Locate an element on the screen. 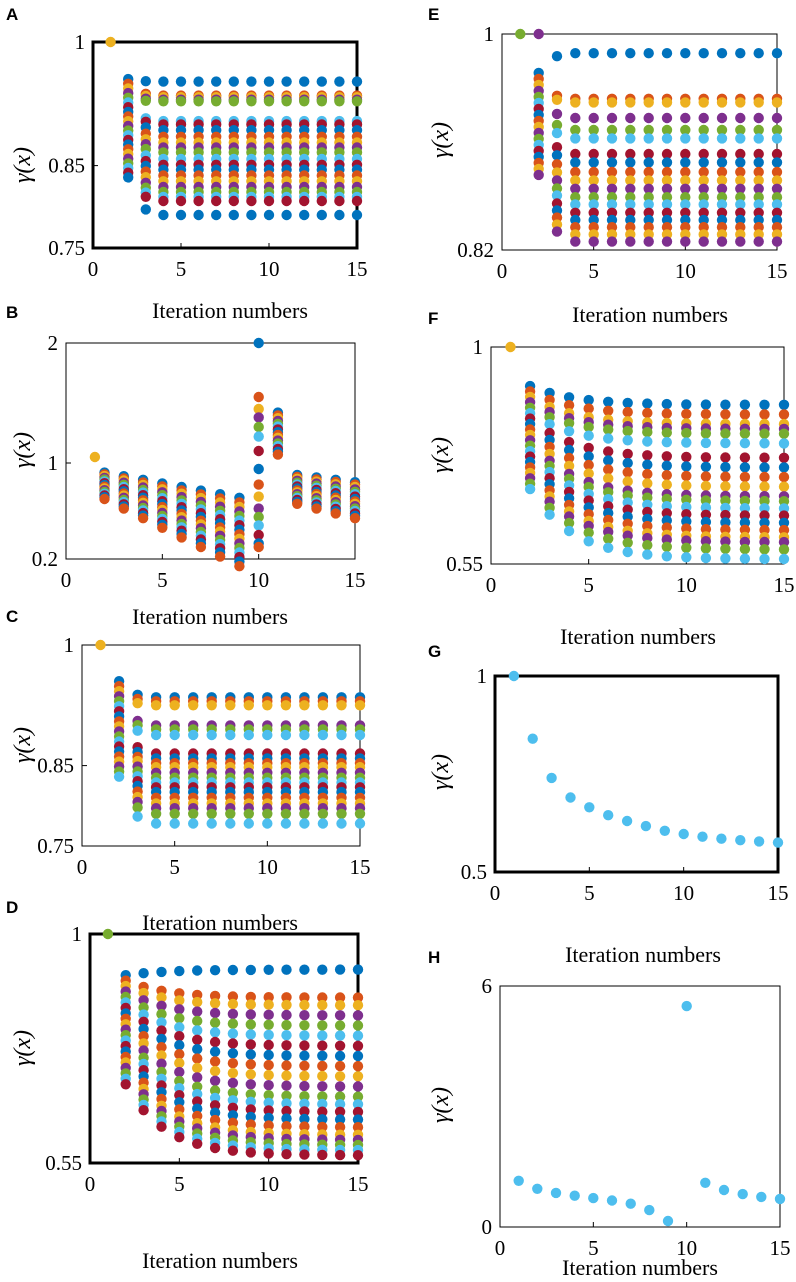 The image size is (796, 1282). panel-label: B is located at coordinates (12, 312).